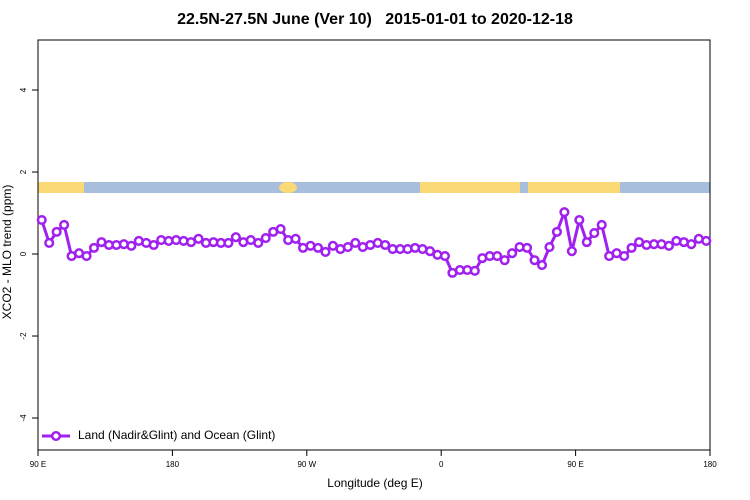 This screenshot has height=500, width=750. What do you see at coordinates (23, 336) in the screenshot?
I see `y-tick-label: -2` at bounding box center [23, 336].